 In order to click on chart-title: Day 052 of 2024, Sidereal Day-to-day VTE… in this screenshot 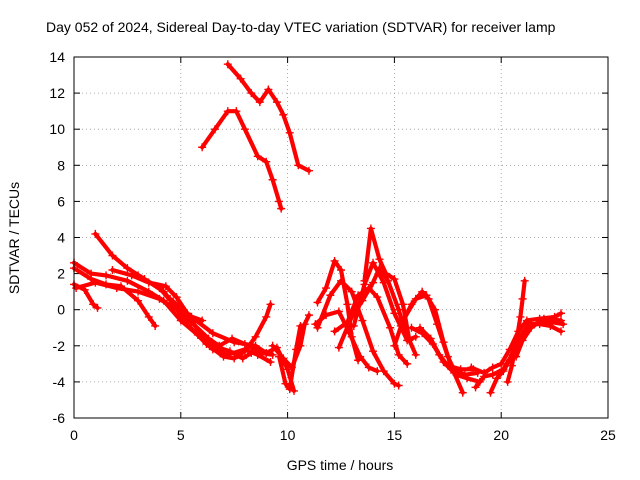, I will do `click(301, 27)`.